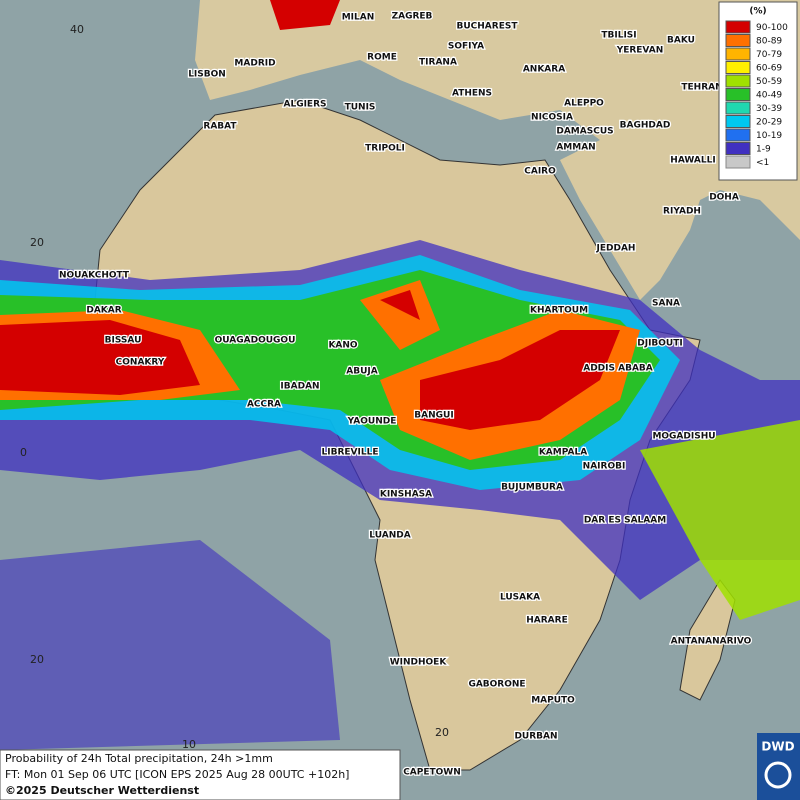 This screenshot has width=800, height=800. What do you see at coordinates (220, 127) in the screenshot?
I see `city-label: RABAT` at bounding box center [220, 127].